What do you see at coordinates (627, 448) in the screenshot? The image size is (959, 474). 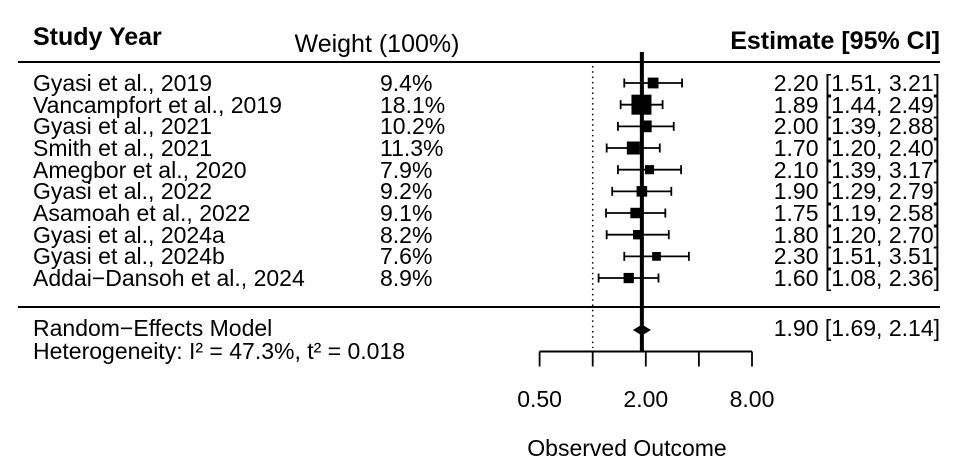 I see `x-axis-title: Observed Outcome` at bounding box center [627, 448].